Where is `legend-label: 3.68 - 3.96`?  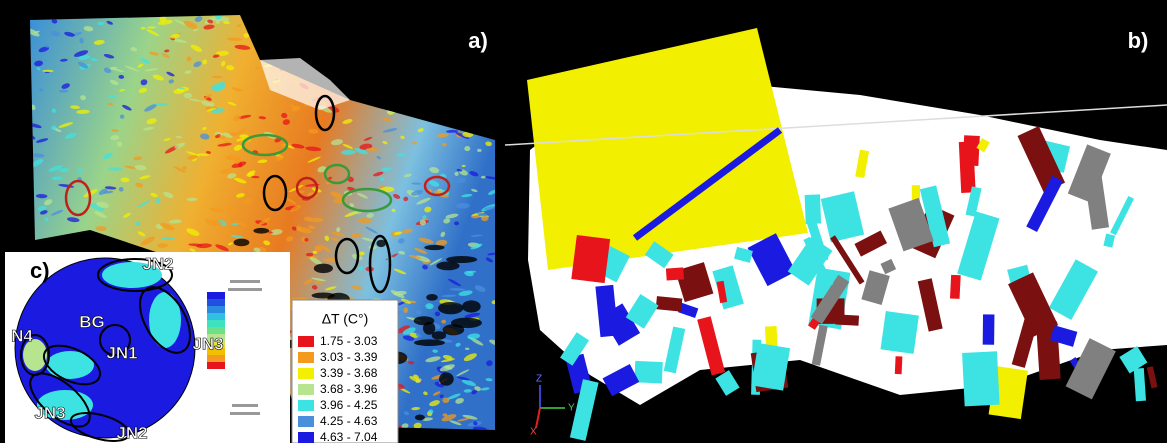
legend-label: 3.68 - 3.96 is located at coordinates (349, 389).